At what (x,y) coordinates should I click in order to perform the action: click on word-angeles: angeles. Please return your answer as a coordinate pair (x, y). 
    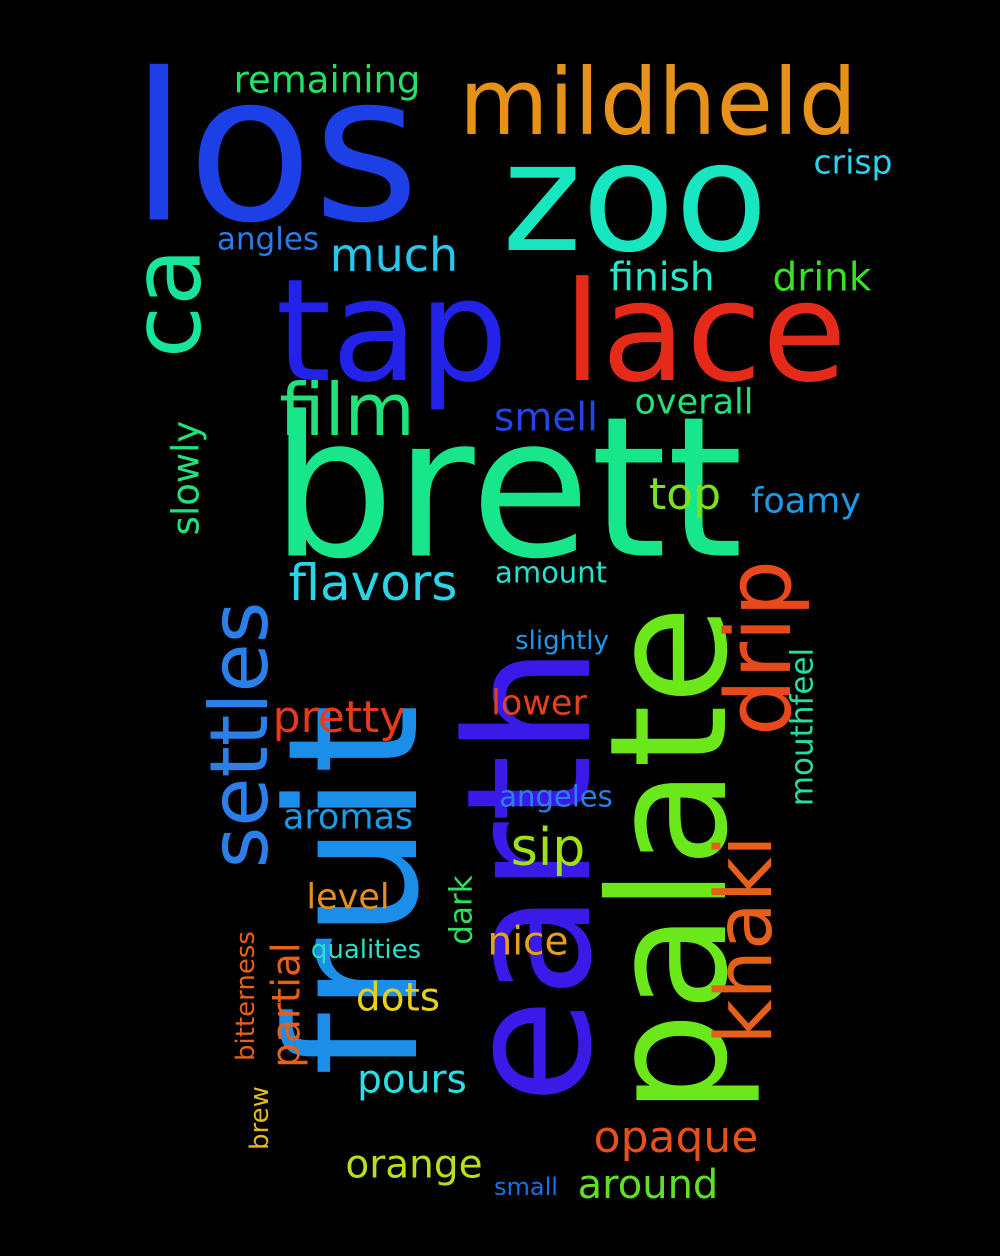
    Looking at the image, I should click on (556, 796).